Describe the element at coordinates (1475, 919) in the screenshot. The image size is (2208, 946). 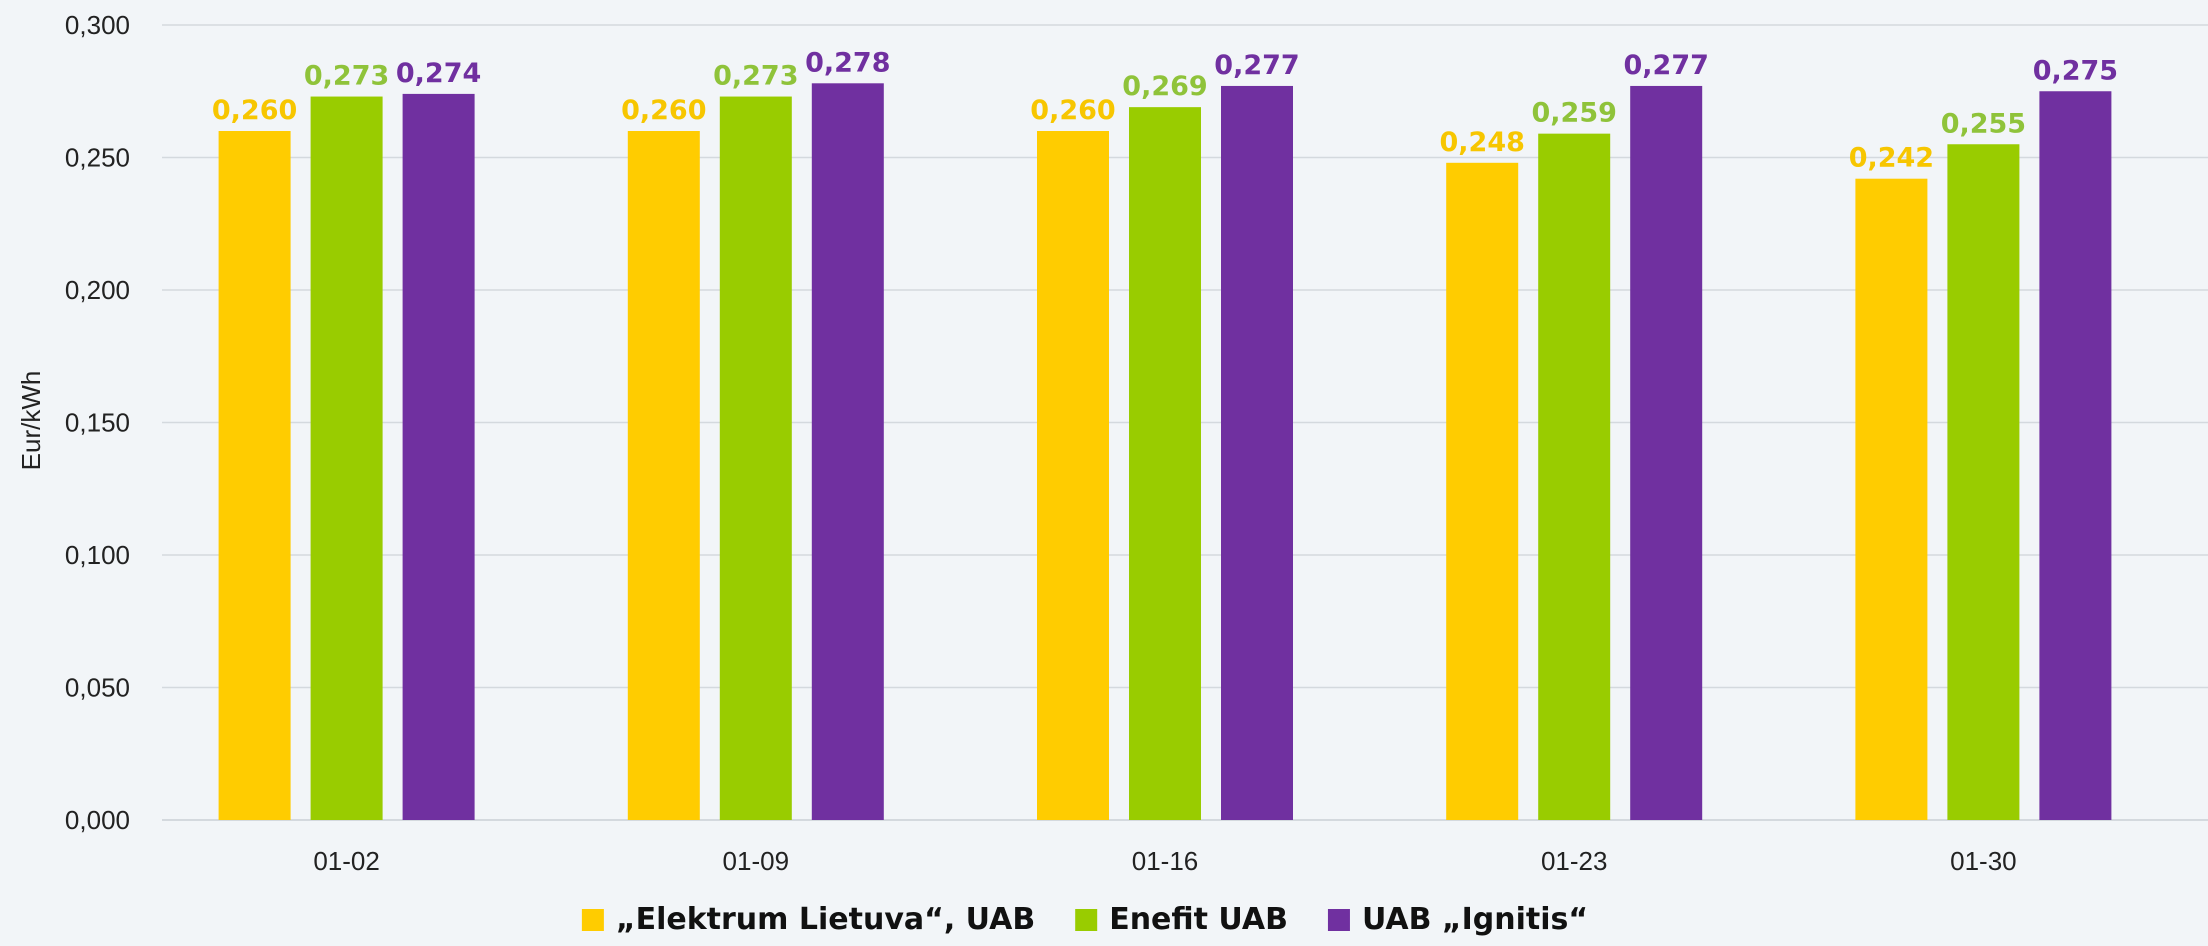
I see `legend-label: UAB „Ignitis“` at that location.